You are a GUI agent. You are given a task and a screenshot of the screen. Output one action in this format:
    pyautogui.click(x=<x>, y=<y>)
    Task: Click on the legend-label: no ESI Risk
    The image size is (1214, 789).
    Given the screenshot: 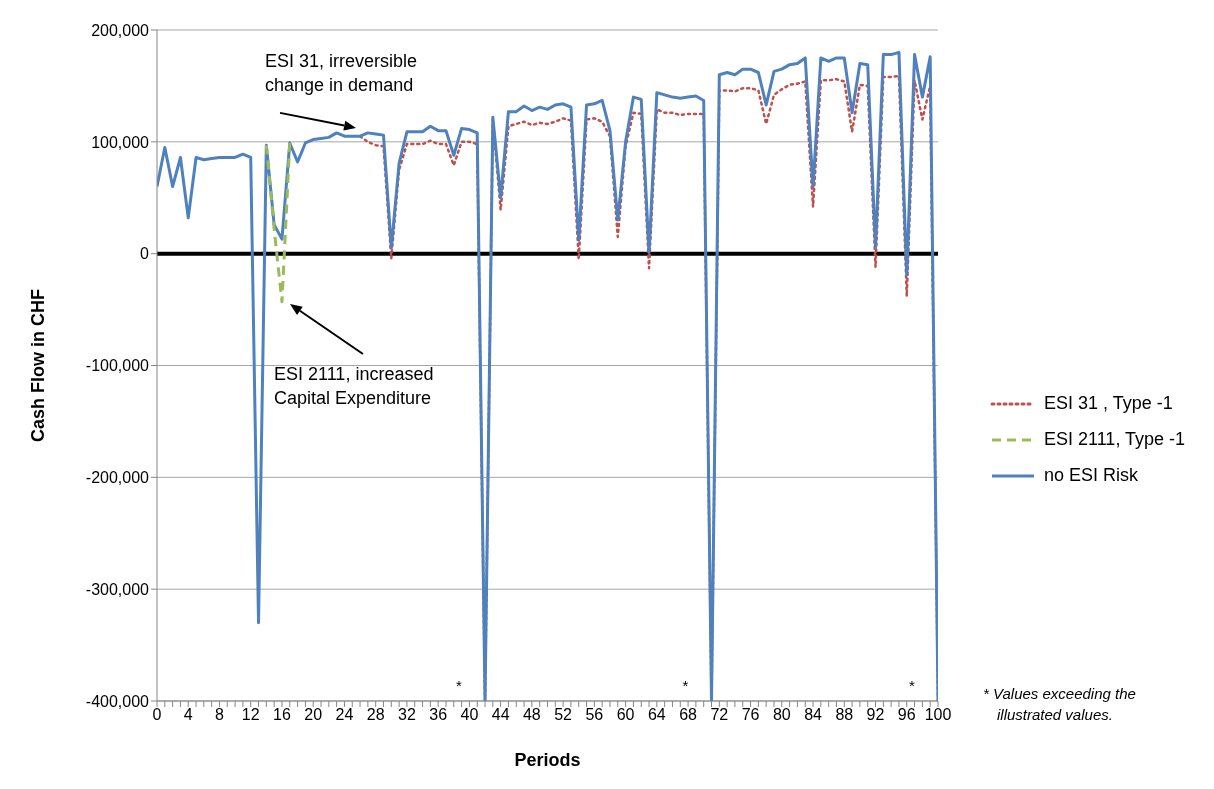 What is the action you would take?
    pyautogui.click(x=1091, y=475)
    